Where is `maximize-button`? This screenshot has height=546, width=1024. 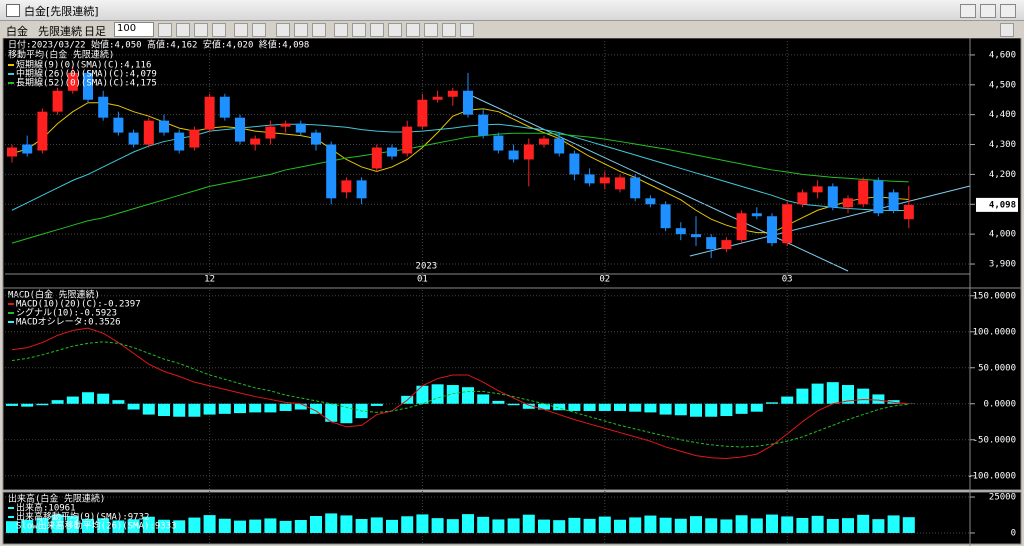
maximize-button is located at coordinates (988, 11).